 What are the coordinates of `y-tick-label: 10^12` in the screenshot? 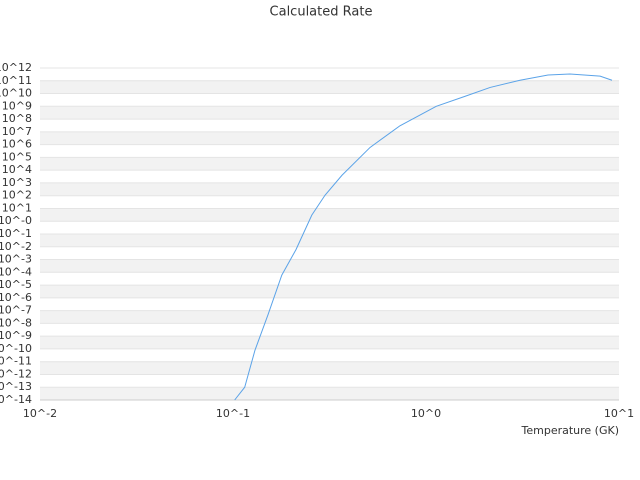 It's located at (16, 67).